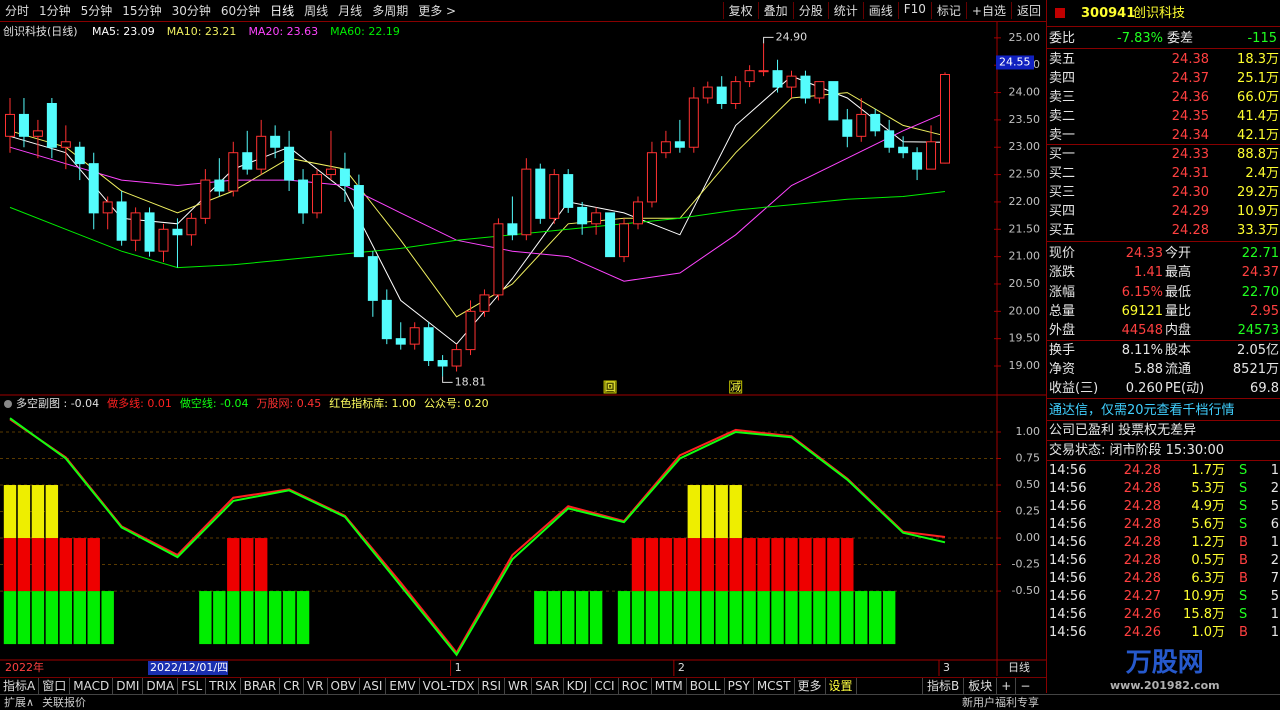 The width and height of the screenshot is (1280, 710). Describe the element at coordinates (17, 11) in the screenshot. I see `period-tab: 分时` at that location.